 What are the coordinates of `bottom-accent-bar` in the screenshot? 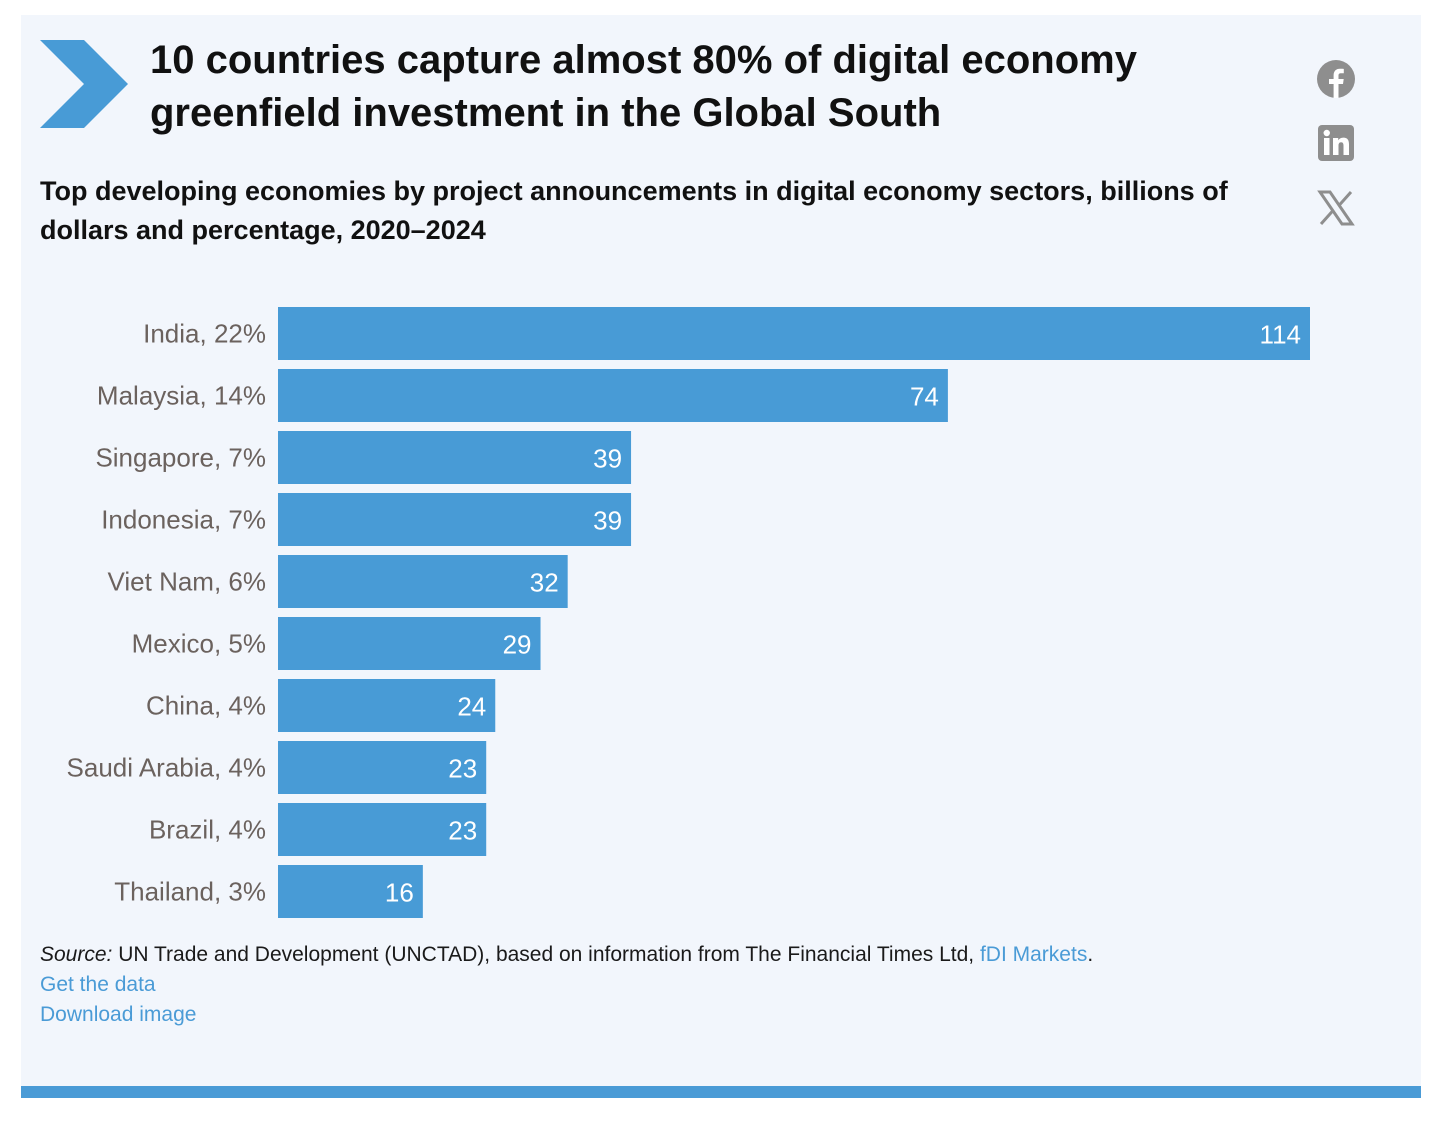 It's located at (721, 1092).